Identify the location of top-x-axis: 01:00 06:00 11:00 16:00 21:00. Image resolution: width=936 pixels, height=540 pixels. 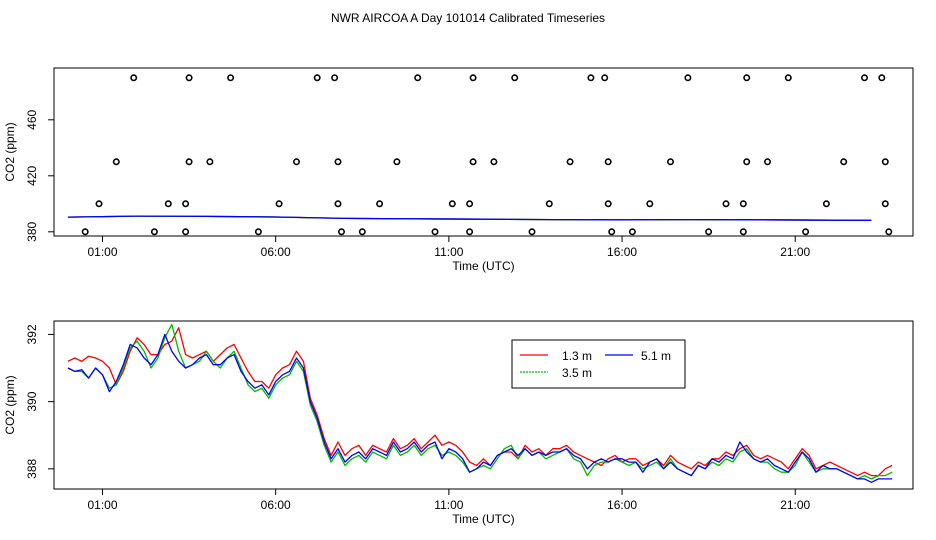
(449, 247).